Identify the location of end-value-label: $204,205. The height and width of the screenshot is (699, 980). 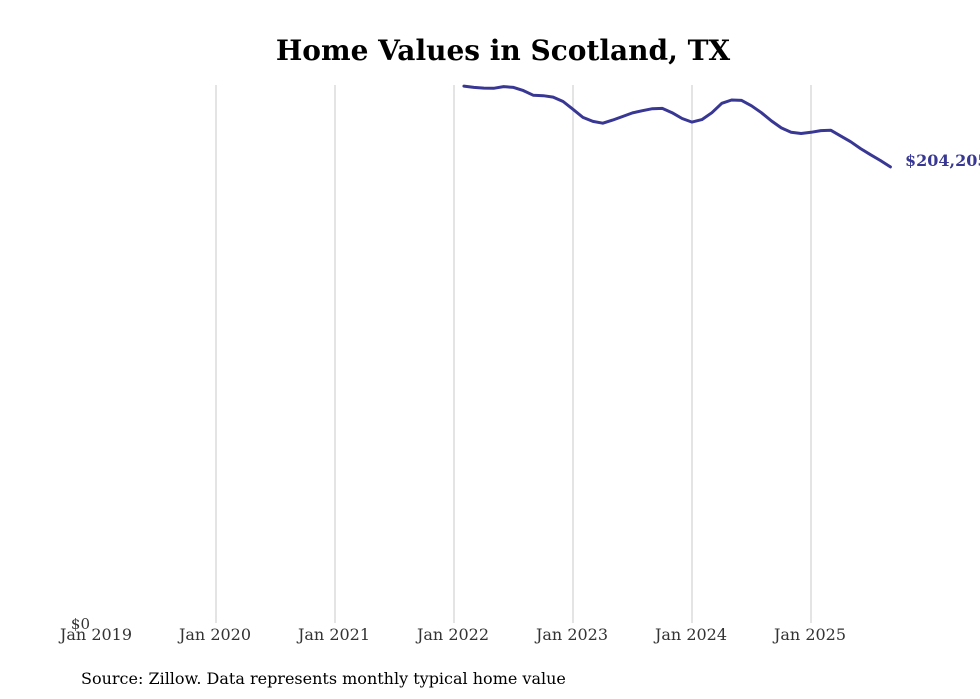
(942, 160).